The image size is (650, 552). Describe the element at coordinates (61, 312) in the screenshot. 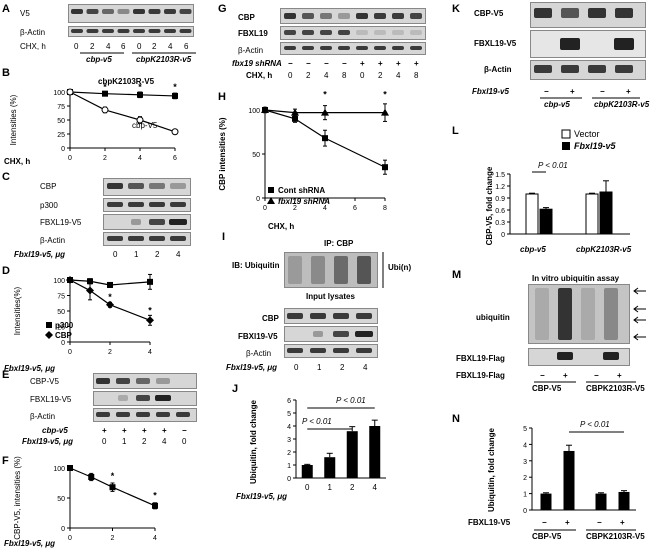

I see `y-tick-label: 50` at that location.